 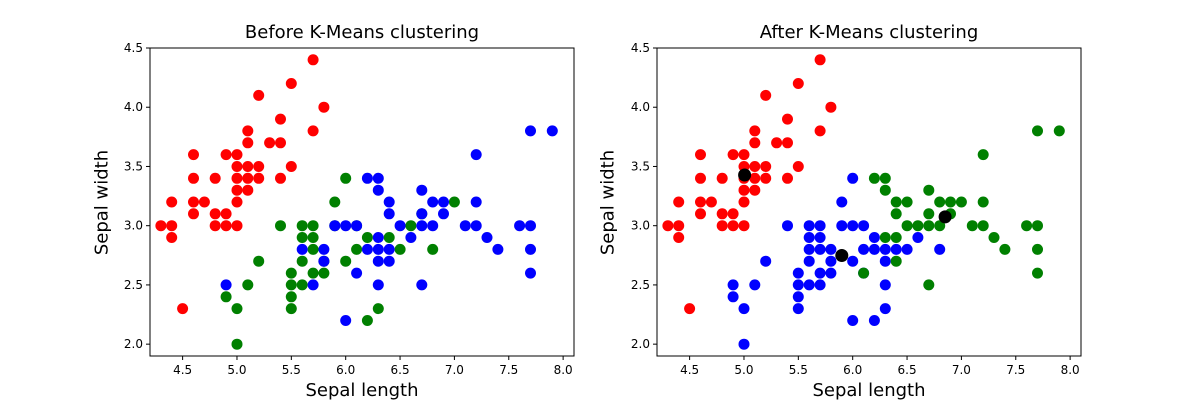 I want to click on x-tick-label: 6.0, so click(x=345, y=370).